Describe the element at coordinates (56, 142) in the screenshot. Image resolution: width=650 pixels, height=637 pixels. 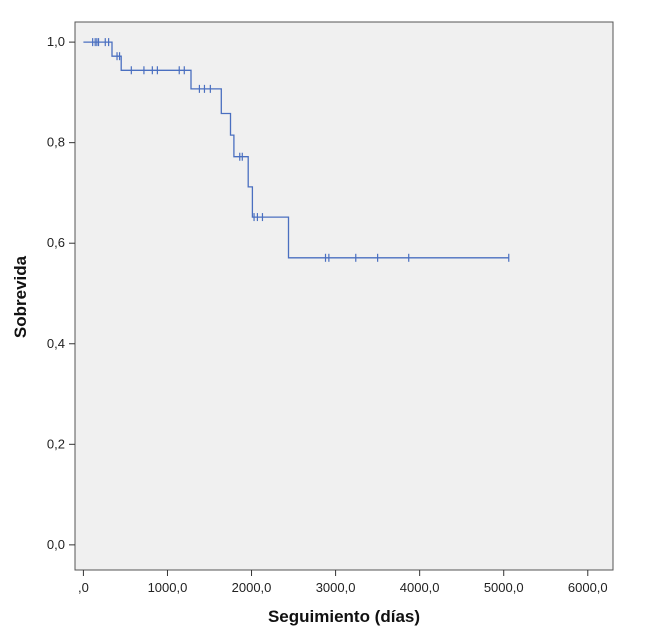
I see `y-tick-label: 0,8` at that location.